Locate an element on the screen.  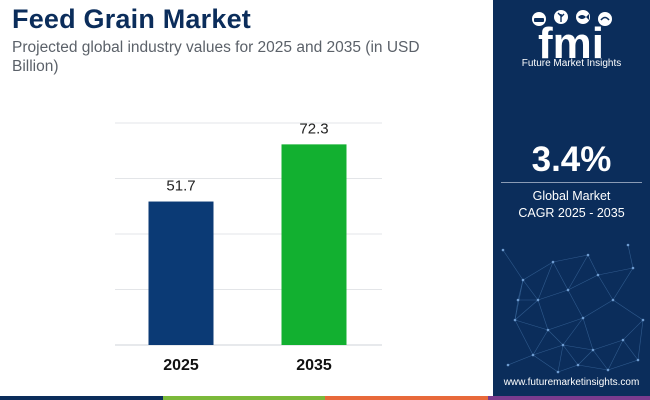
chart-category-labels: 2025 2035 is located at coordinates (247, 365).